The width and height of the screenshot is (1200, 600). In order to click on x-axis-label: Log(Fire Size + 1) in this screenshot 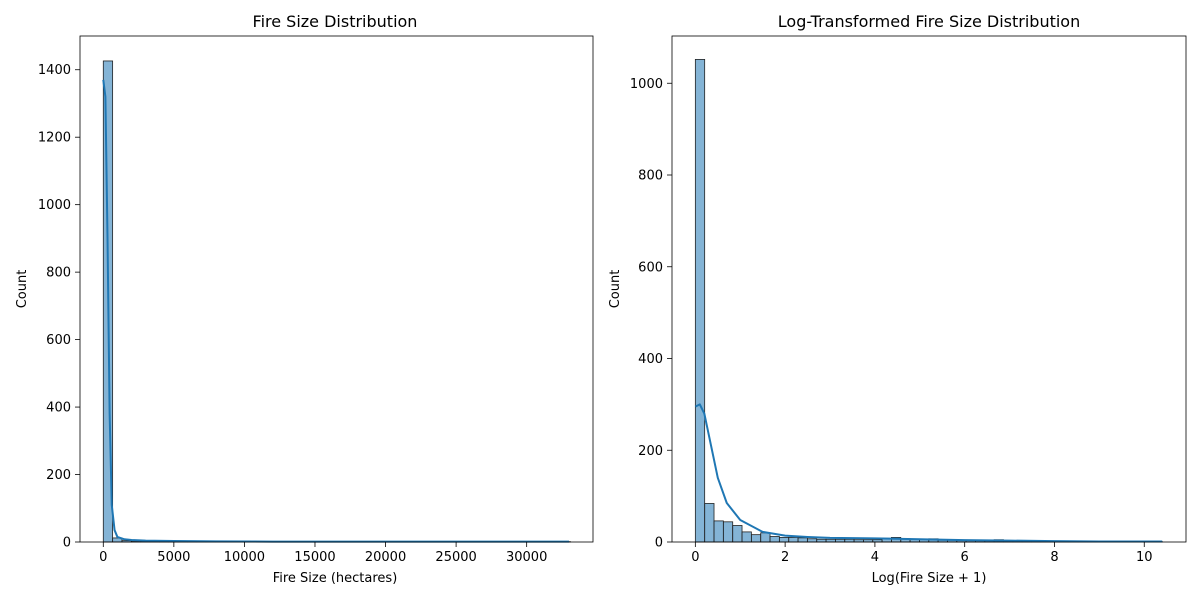, I will do `click(929, 578)`.